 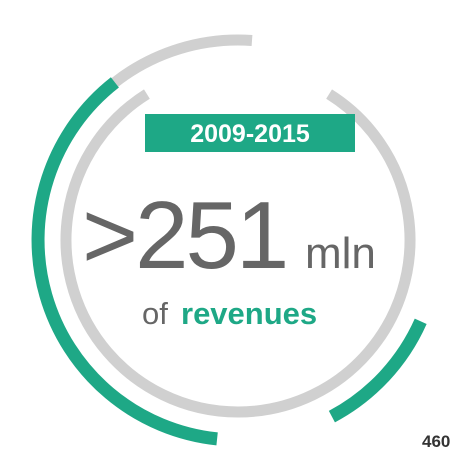 I want to click on caption-prefix: of, so click(x=155, y=313).